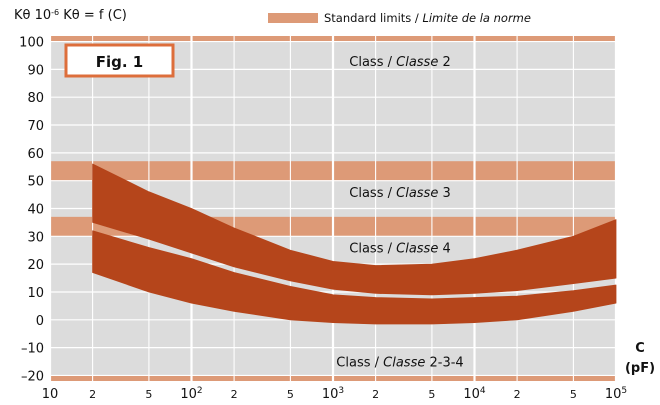  Describe the element at coordinates (35, 265) in the screenshot. I see `y-tick-label: 20` at that location.